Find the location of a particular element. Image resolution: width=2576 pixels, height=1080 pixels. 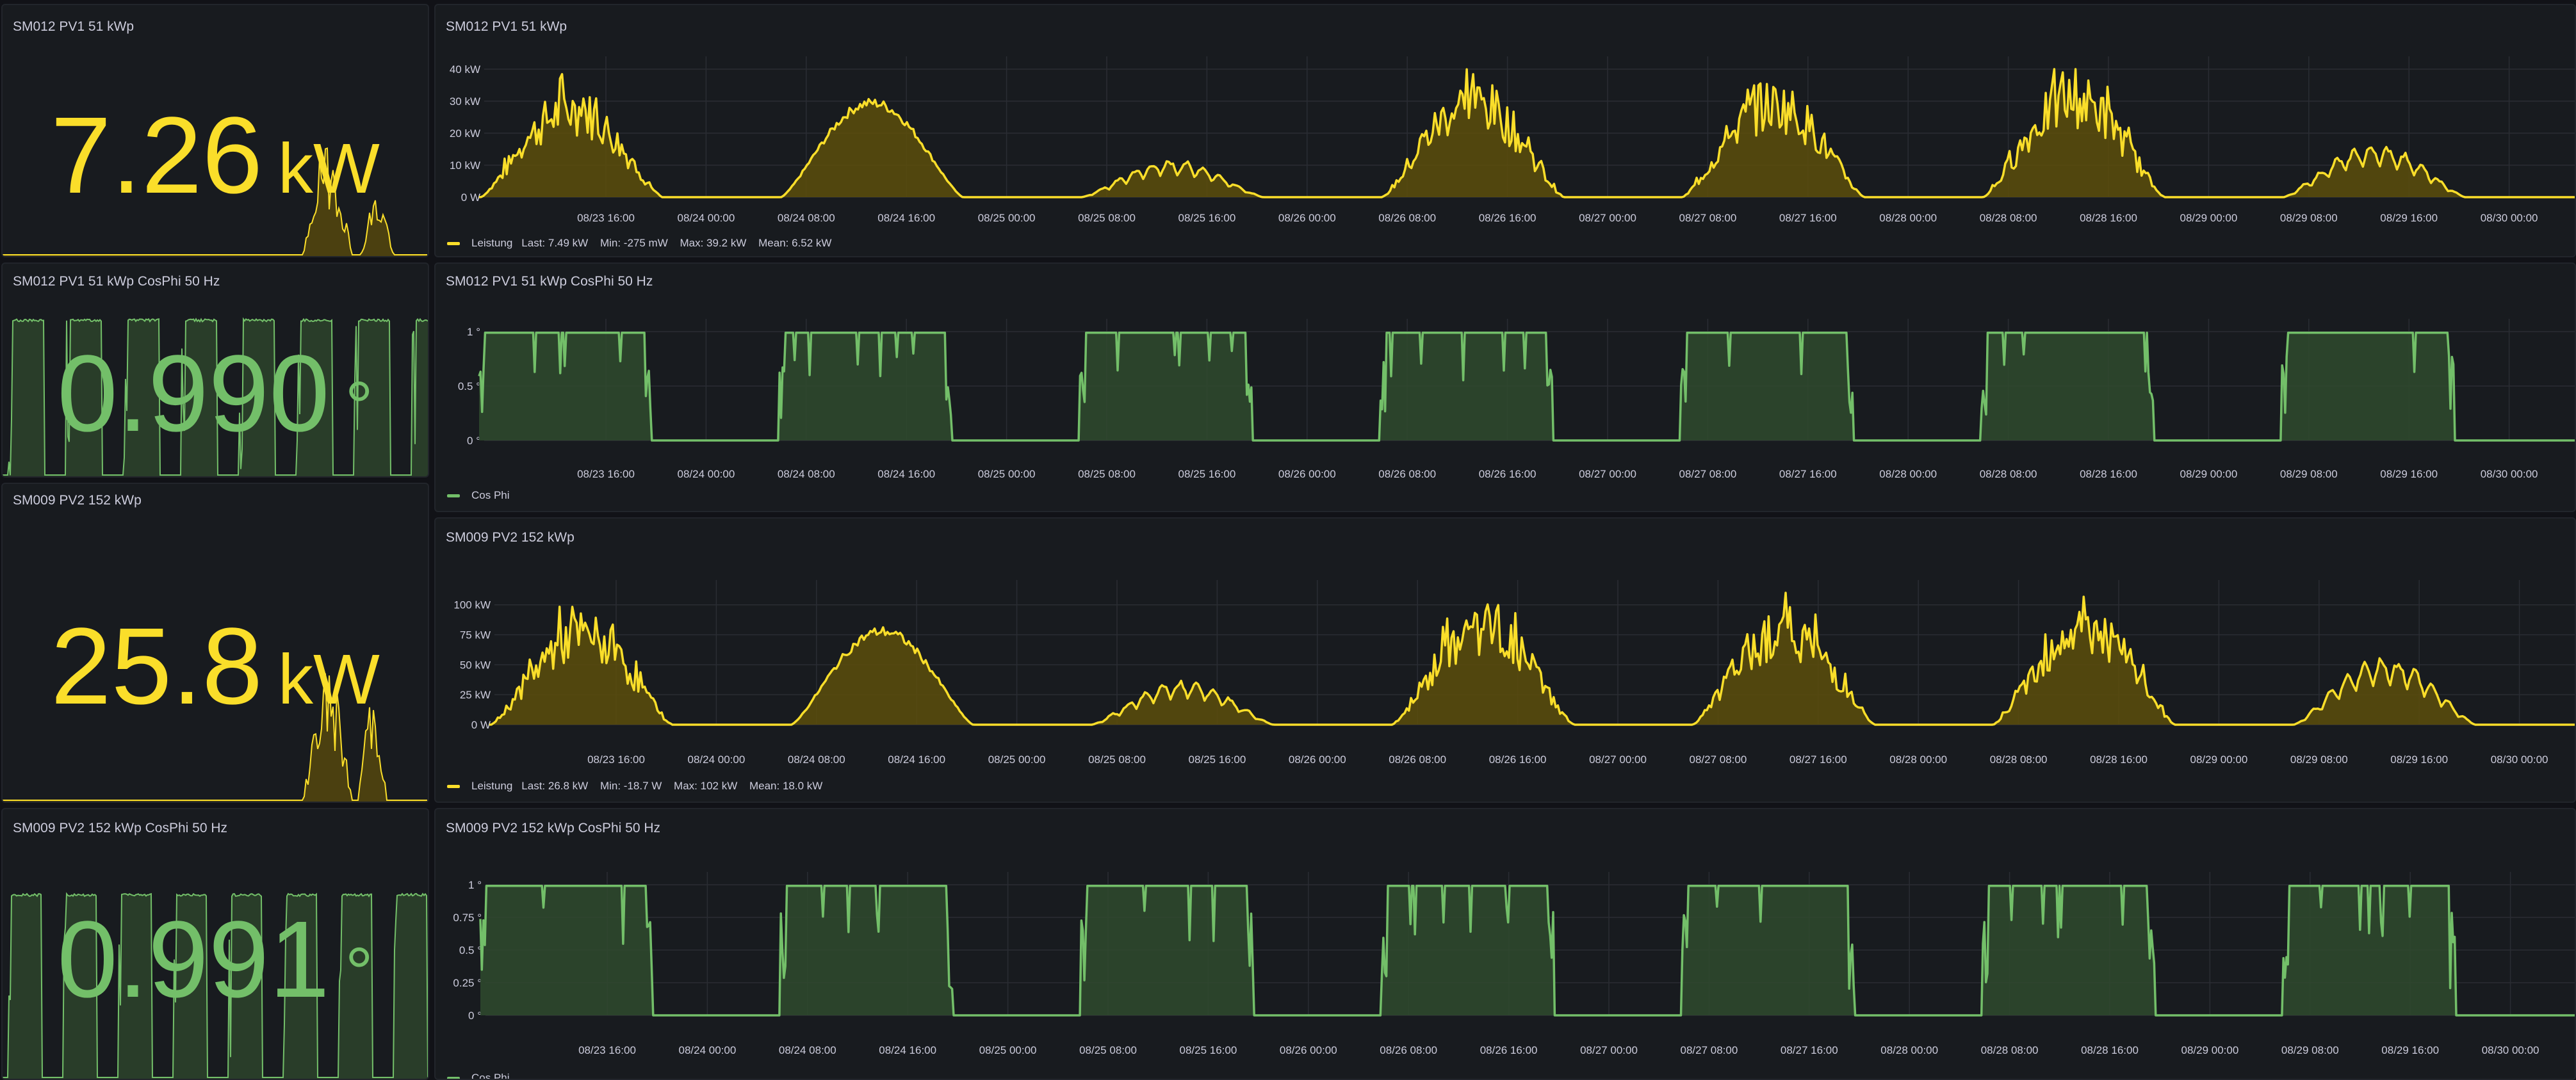

stat-value: 7.26 kW is located at coordinates (215, 155).